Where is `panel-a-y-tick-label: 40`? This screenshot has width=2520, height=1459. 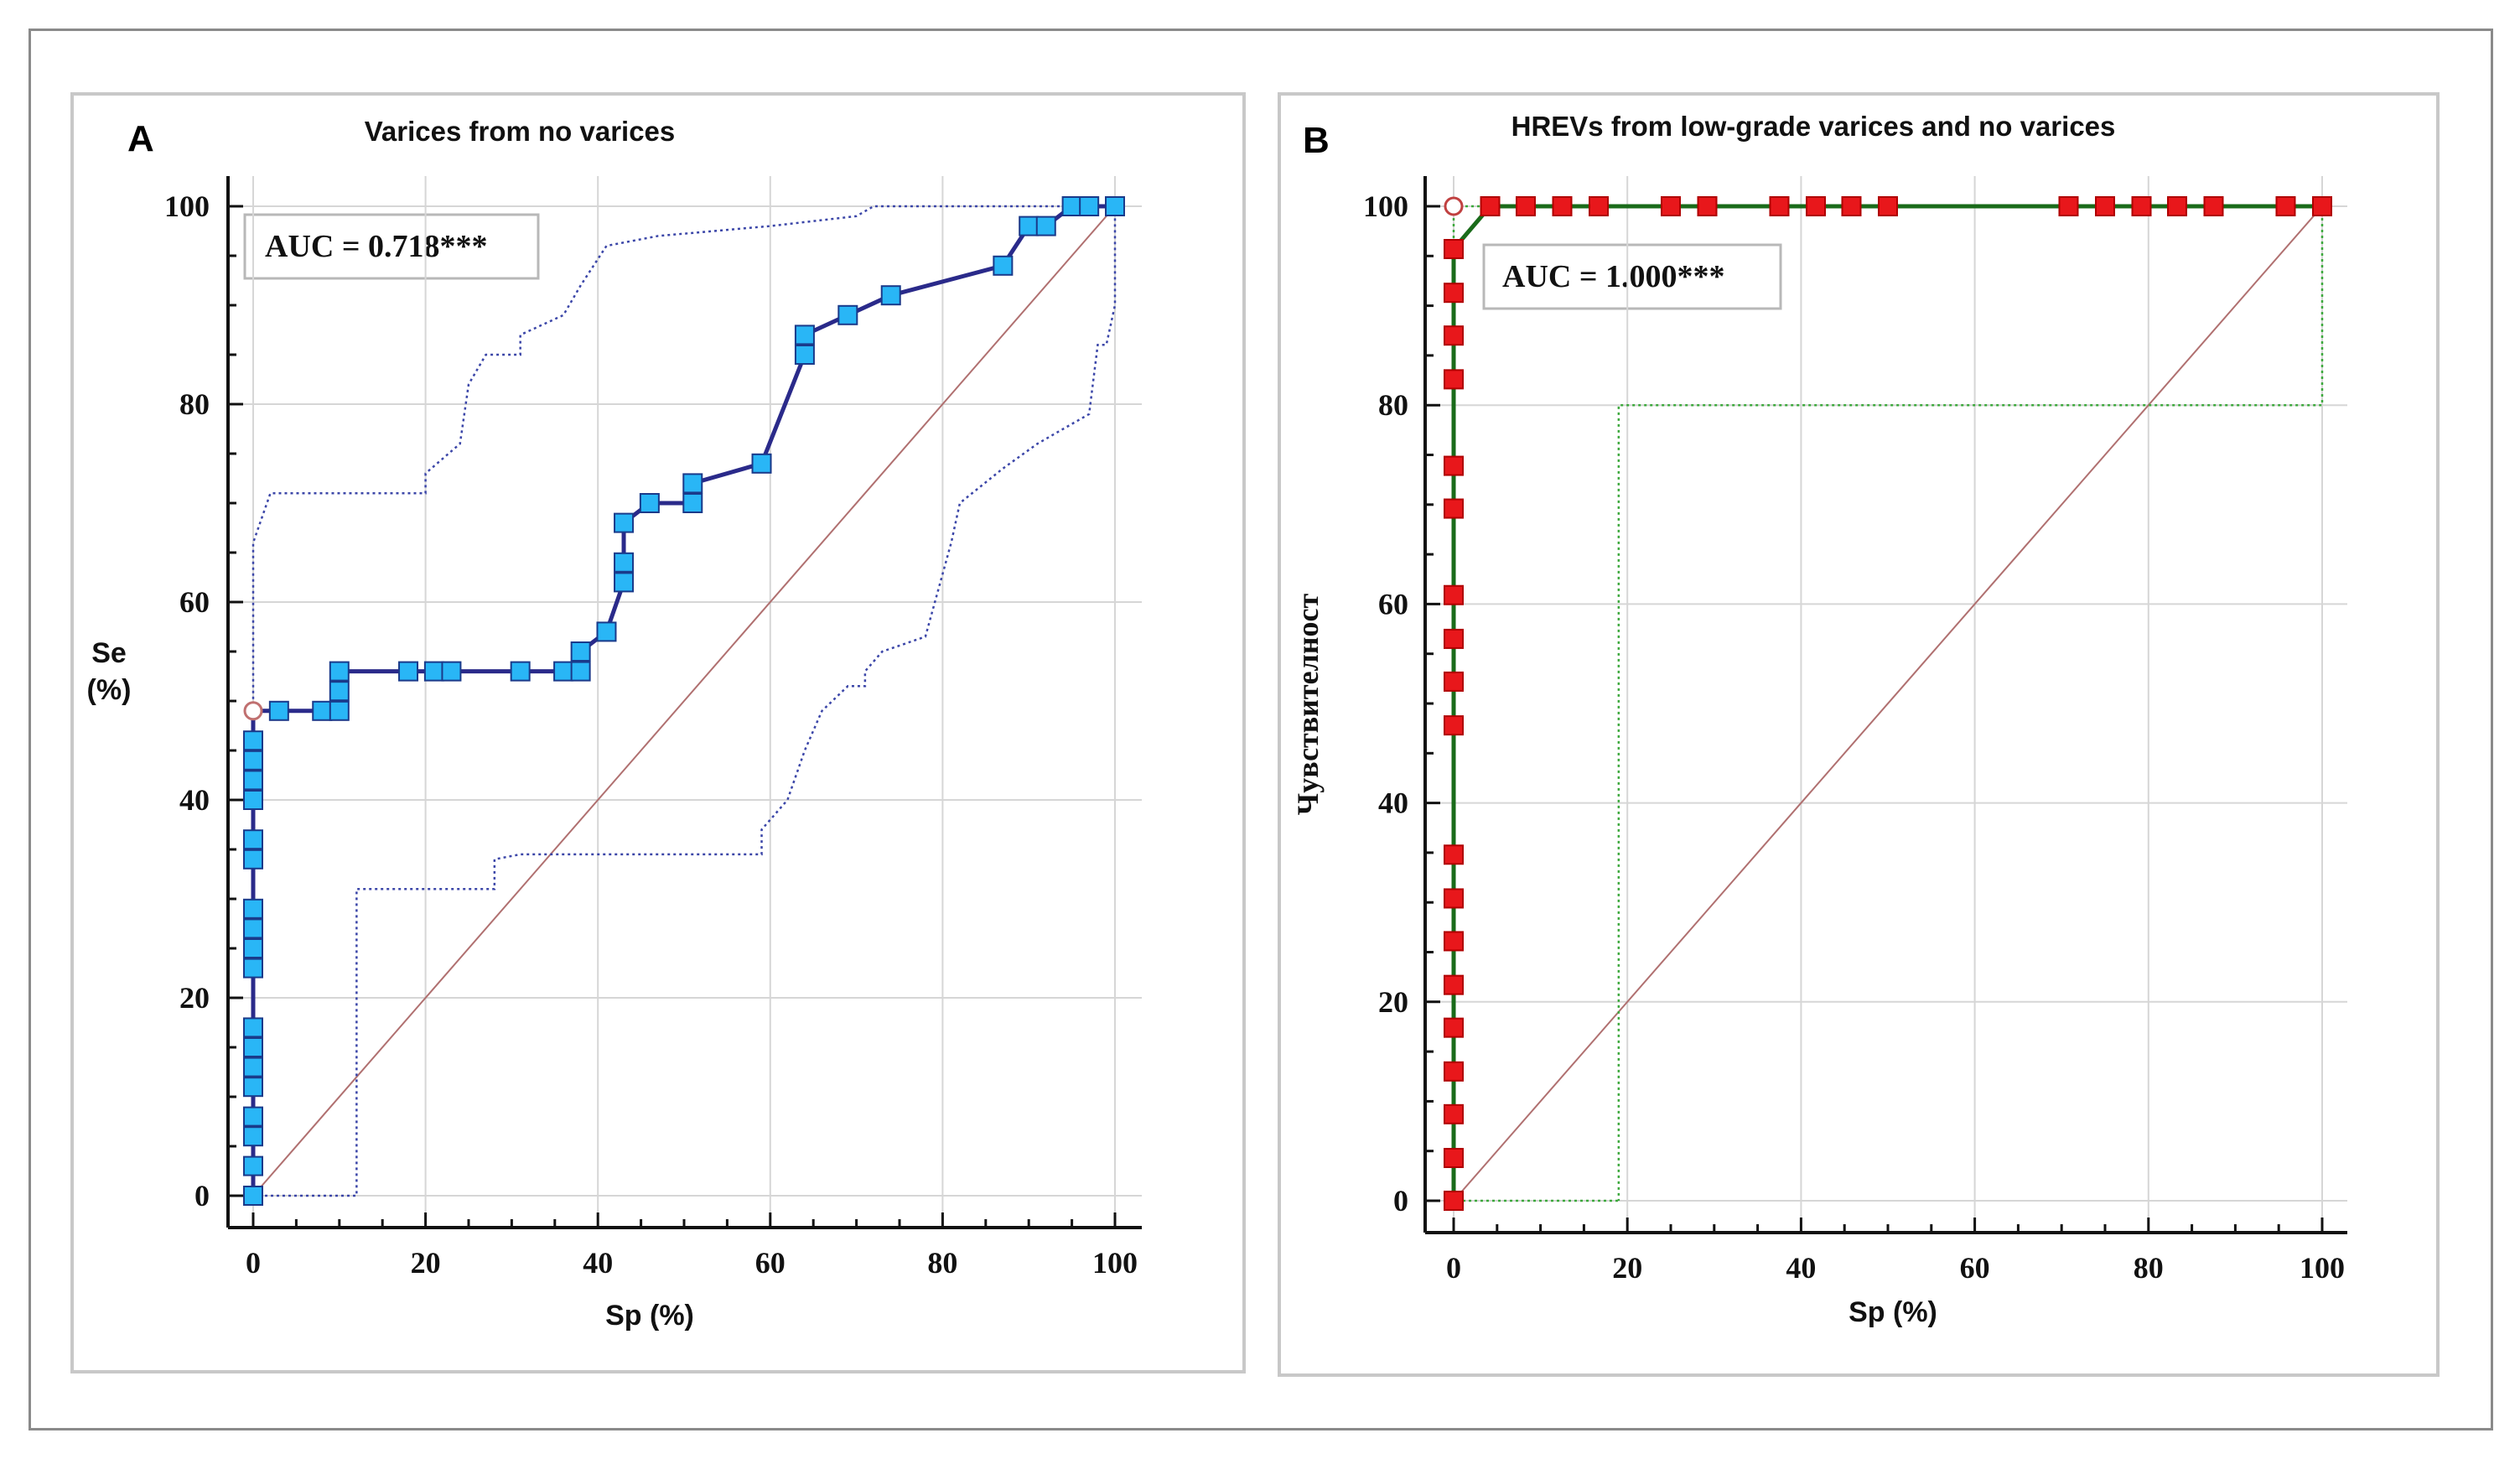
panel-a-y-tick-label: 40 is located at coordinates (194, 800).